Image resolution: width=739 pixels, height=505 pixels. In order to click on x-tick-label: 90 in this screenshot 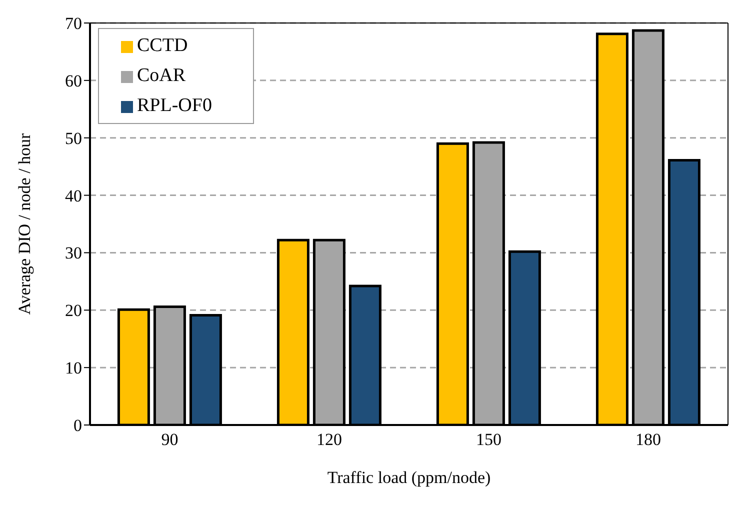, I will do `click(169, 440)`.